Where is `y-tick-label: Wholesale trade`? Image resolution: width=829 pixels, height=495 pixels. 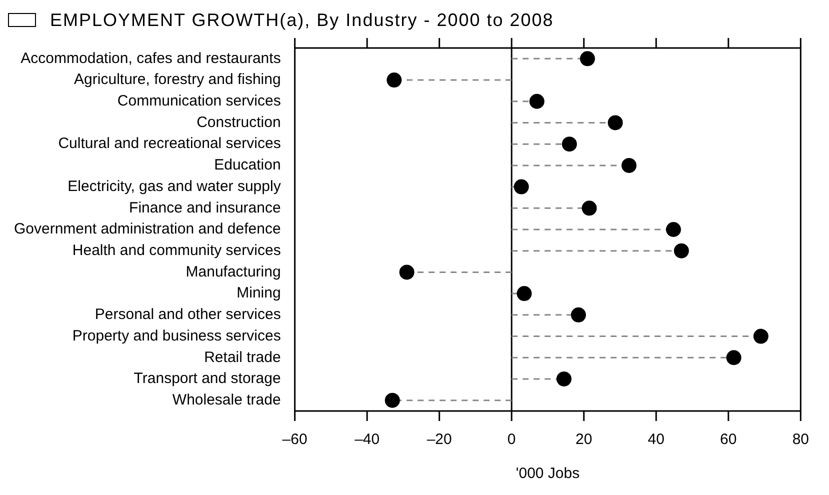
y-tick-label: Wholesale trade is located at coordinates (226, 399).